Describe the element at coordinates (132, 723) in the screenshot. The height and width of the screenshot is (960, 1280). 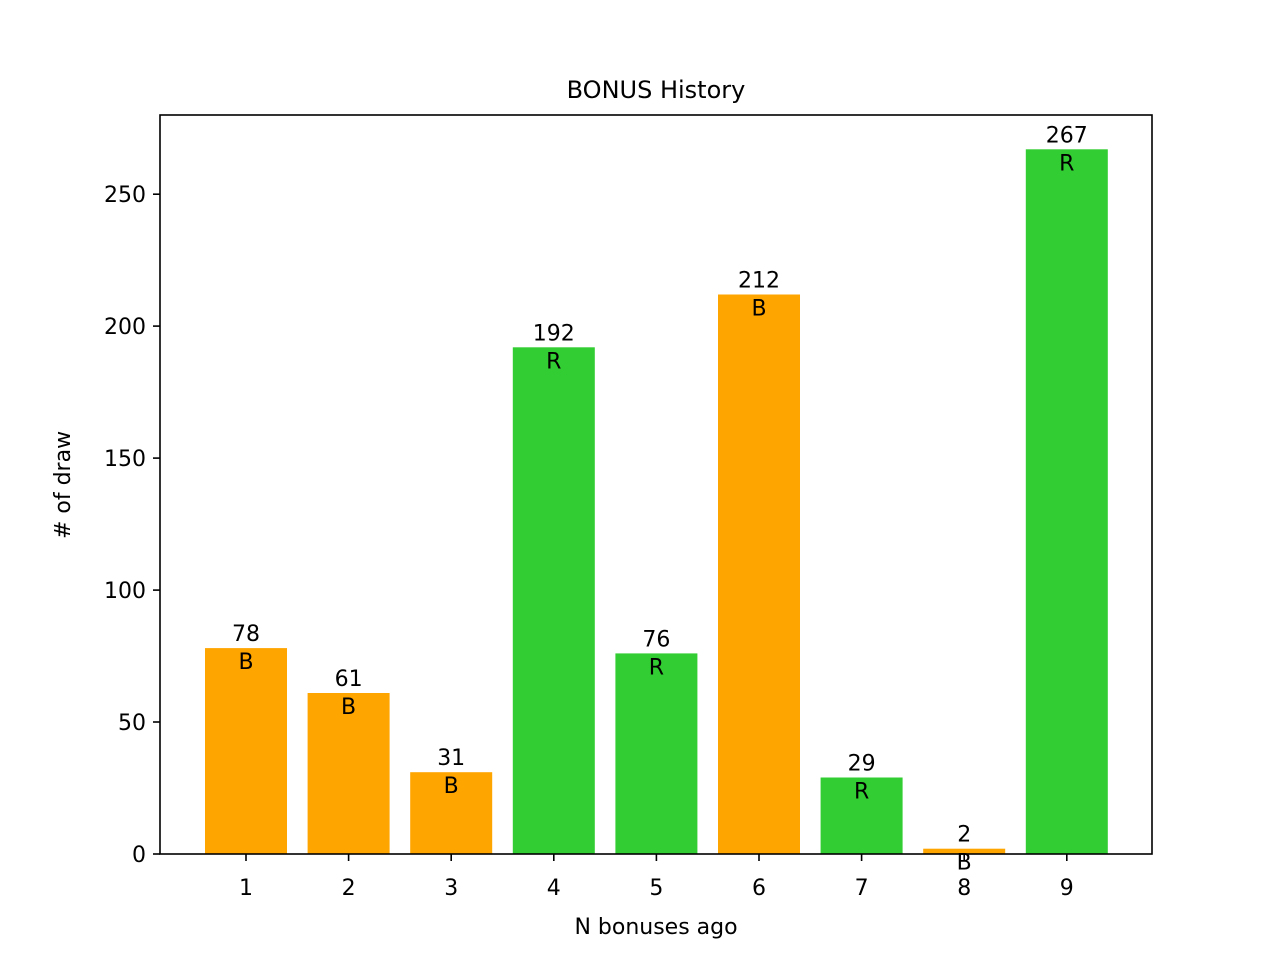
I see `y-tick-label: 50` at that location.